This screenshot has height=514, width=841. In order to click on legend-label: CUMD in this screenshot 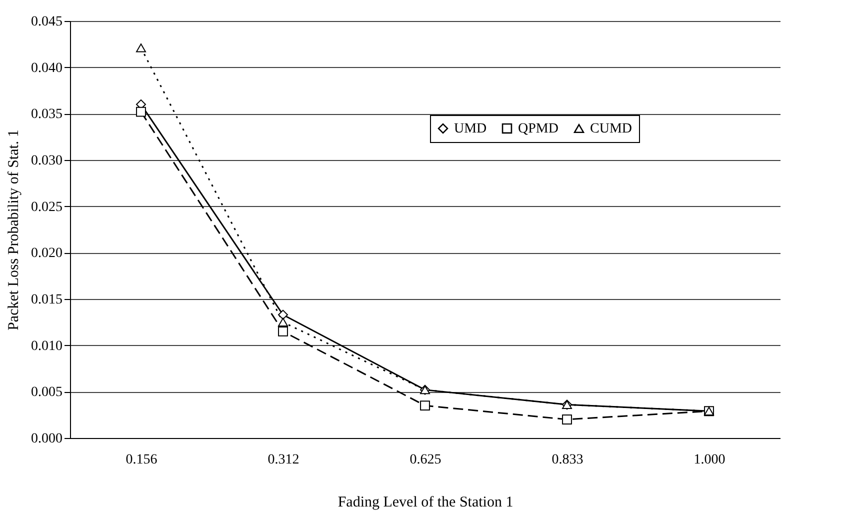, I will do `click(611, 129)`.